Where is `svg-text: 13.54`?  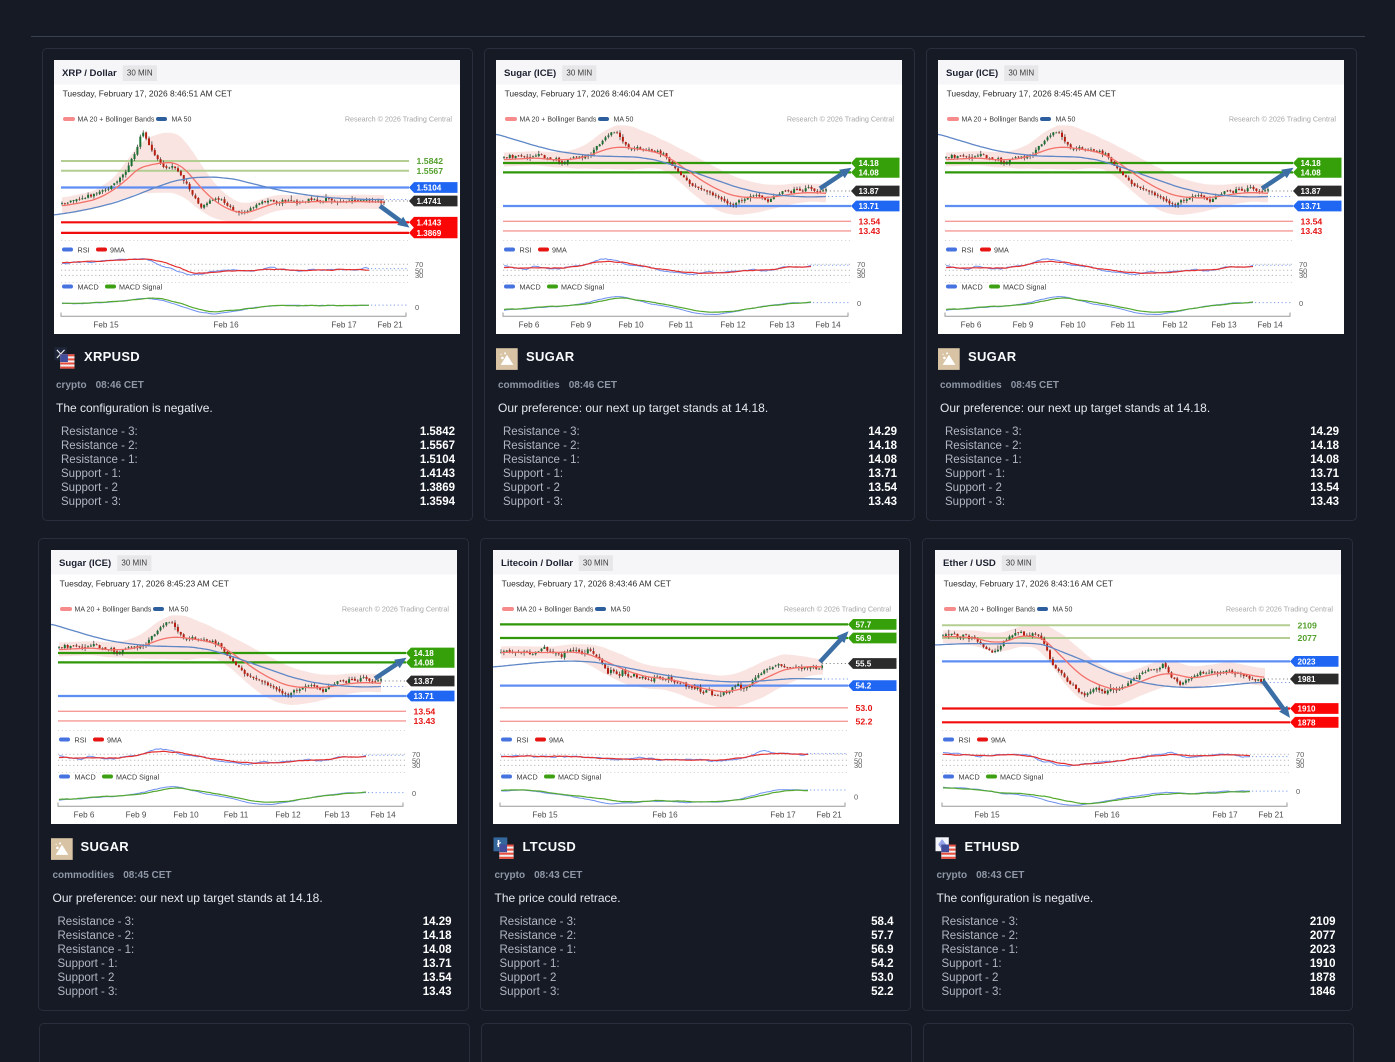 svg-text: 13.54 is located at coordinates (424, 711).